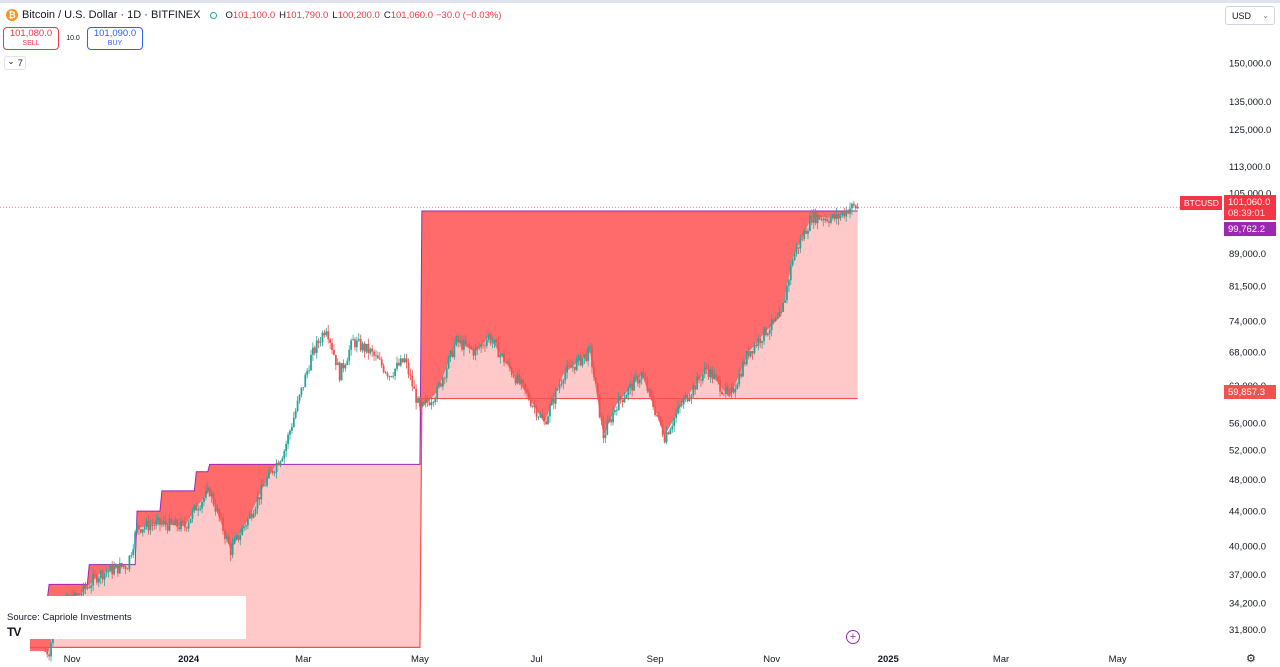  Describe the element at coordinates (20, 63) in the screenshot. I see `indicators-count: 7` at that location.